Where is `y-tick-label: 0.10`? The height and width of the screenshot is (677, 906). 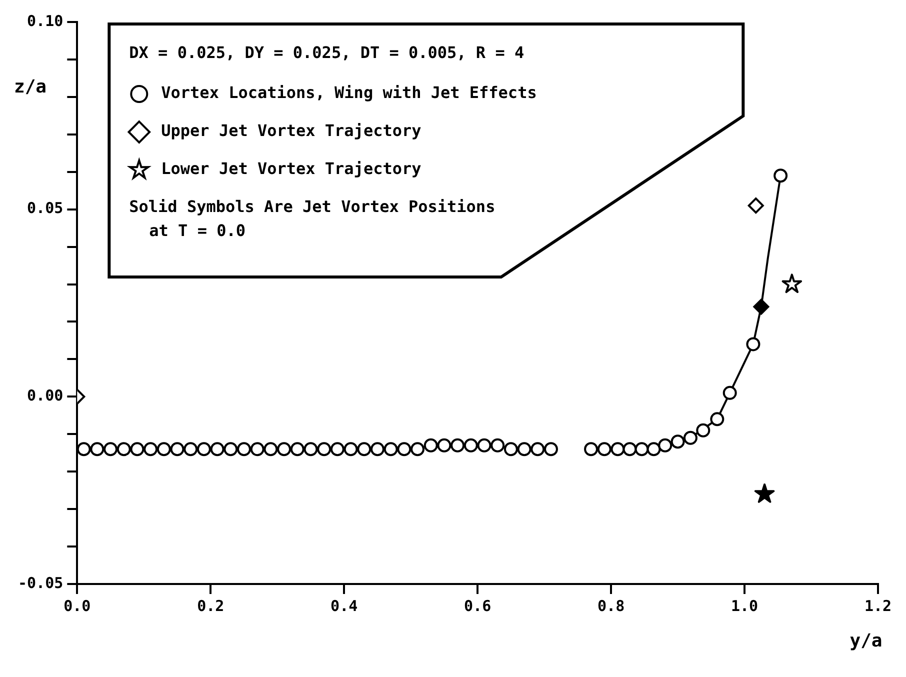
y-tick-label: 0.10 is located at coordinates (45, 21).